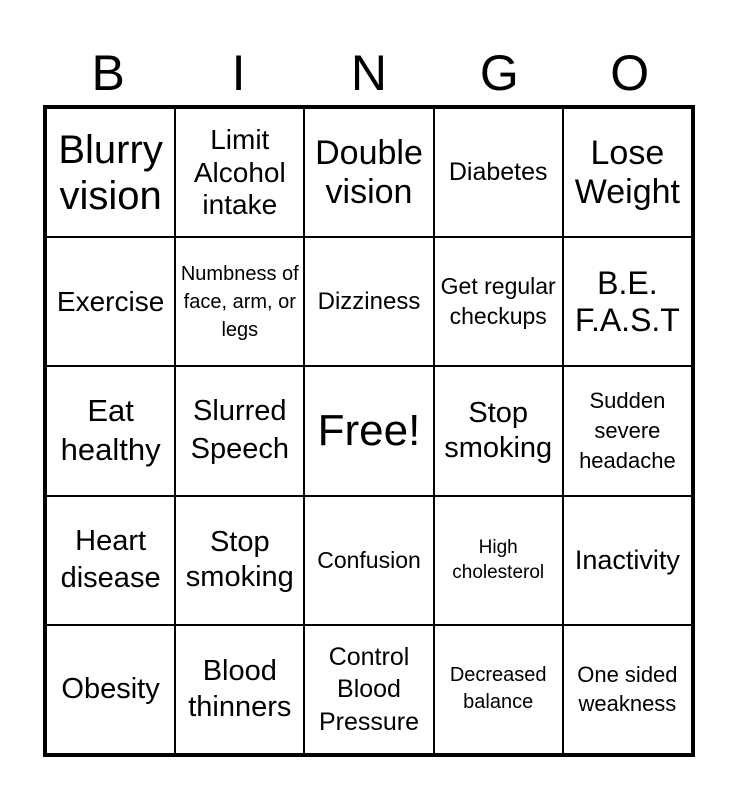 The height and width of the screenshot is (800, 737). What do you see at coordinates (369, 302) in the screenshot?
I see `bingo-cell: Dizziness` at bounding box center [369, 302].